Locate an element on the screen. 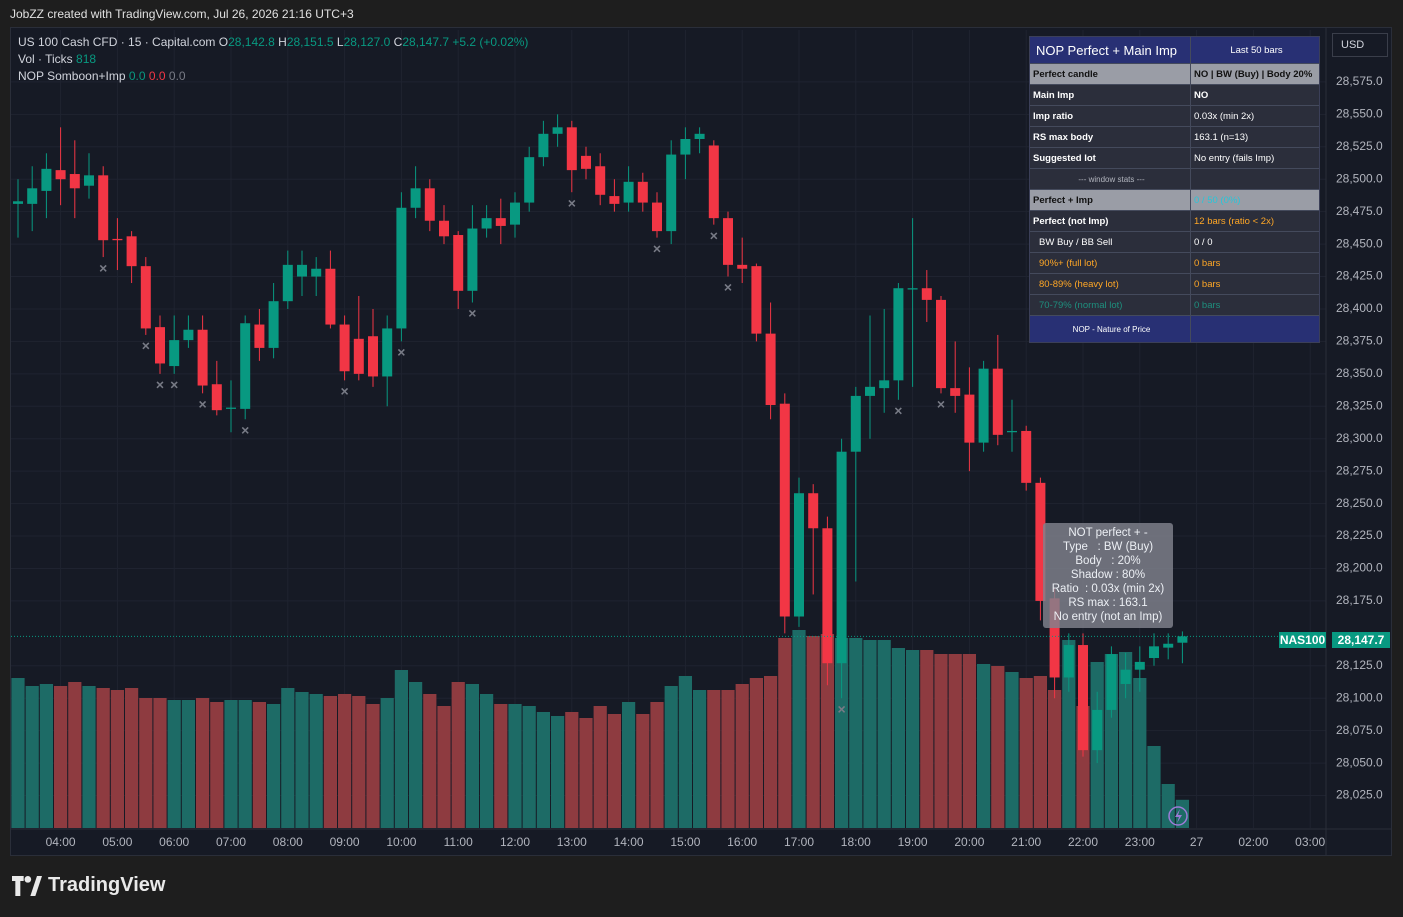 This screenshot has height=917, width=1403. l-value: 28,127.0 is located at coordinates (367, 42).